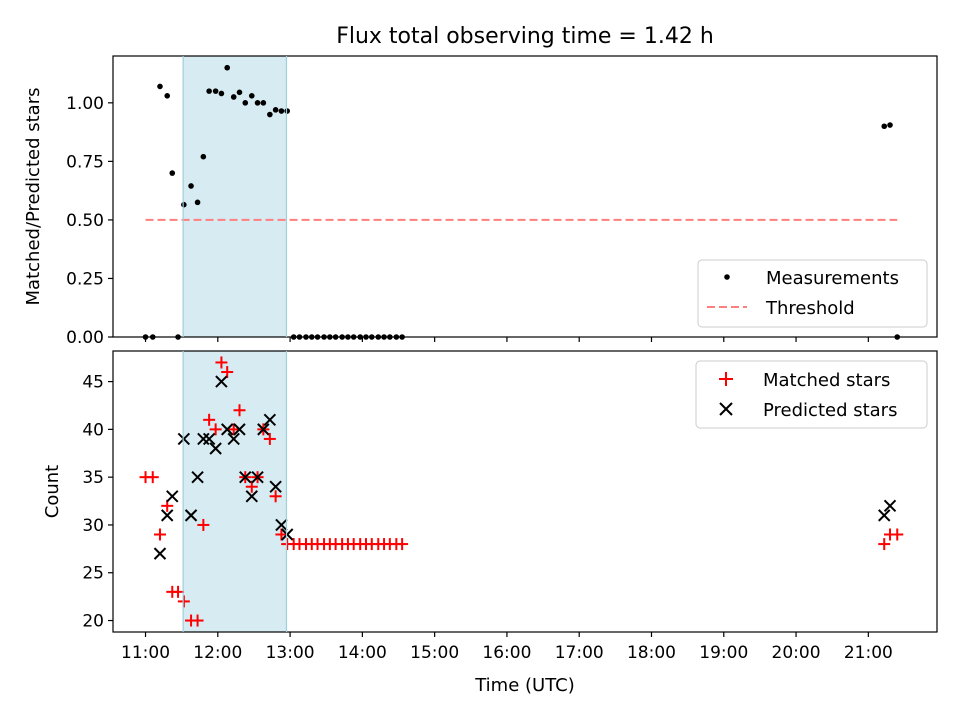  I want to click on x-tick-label: 19:00, so click(723, 653).